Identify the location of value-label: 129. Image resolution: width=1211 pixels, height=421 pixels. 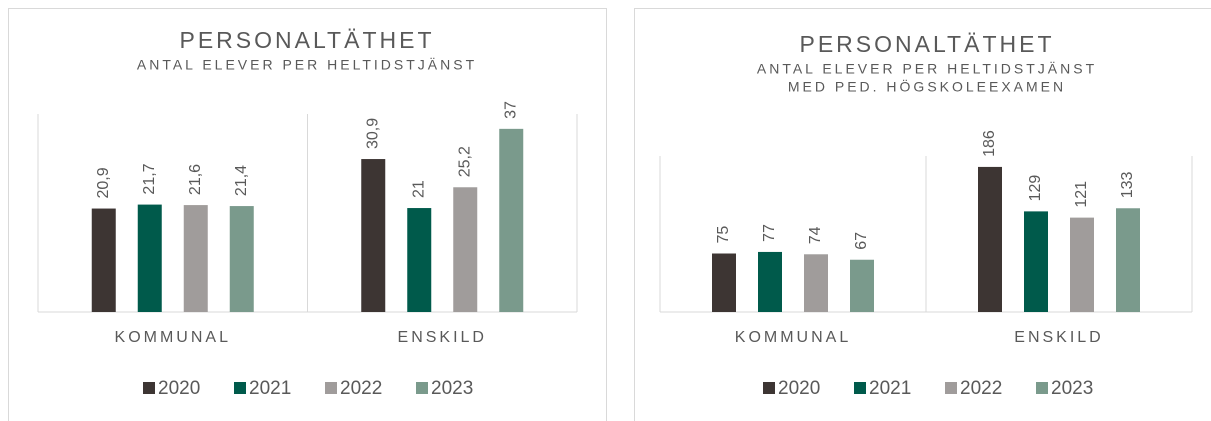
(1035, 188).